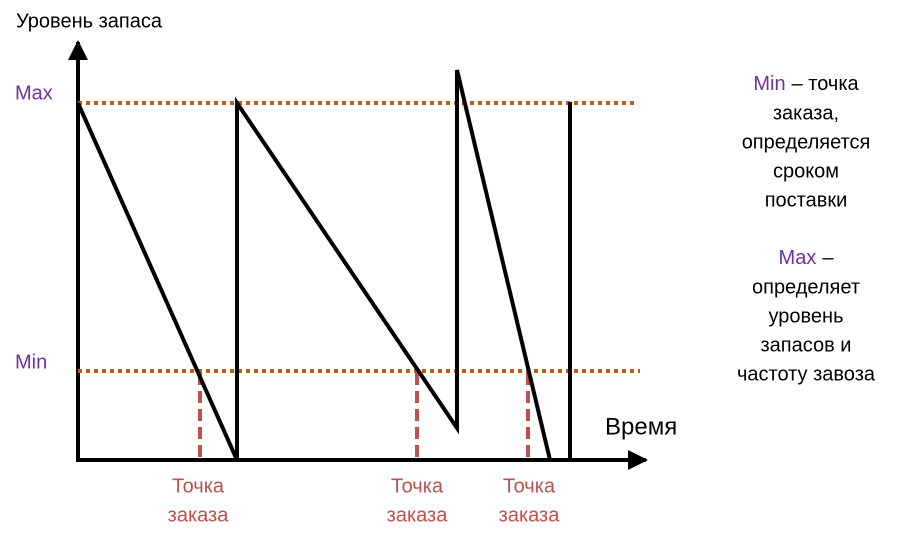  I want to click on y-axis-label: Уровень запаса, so click(89, 21).